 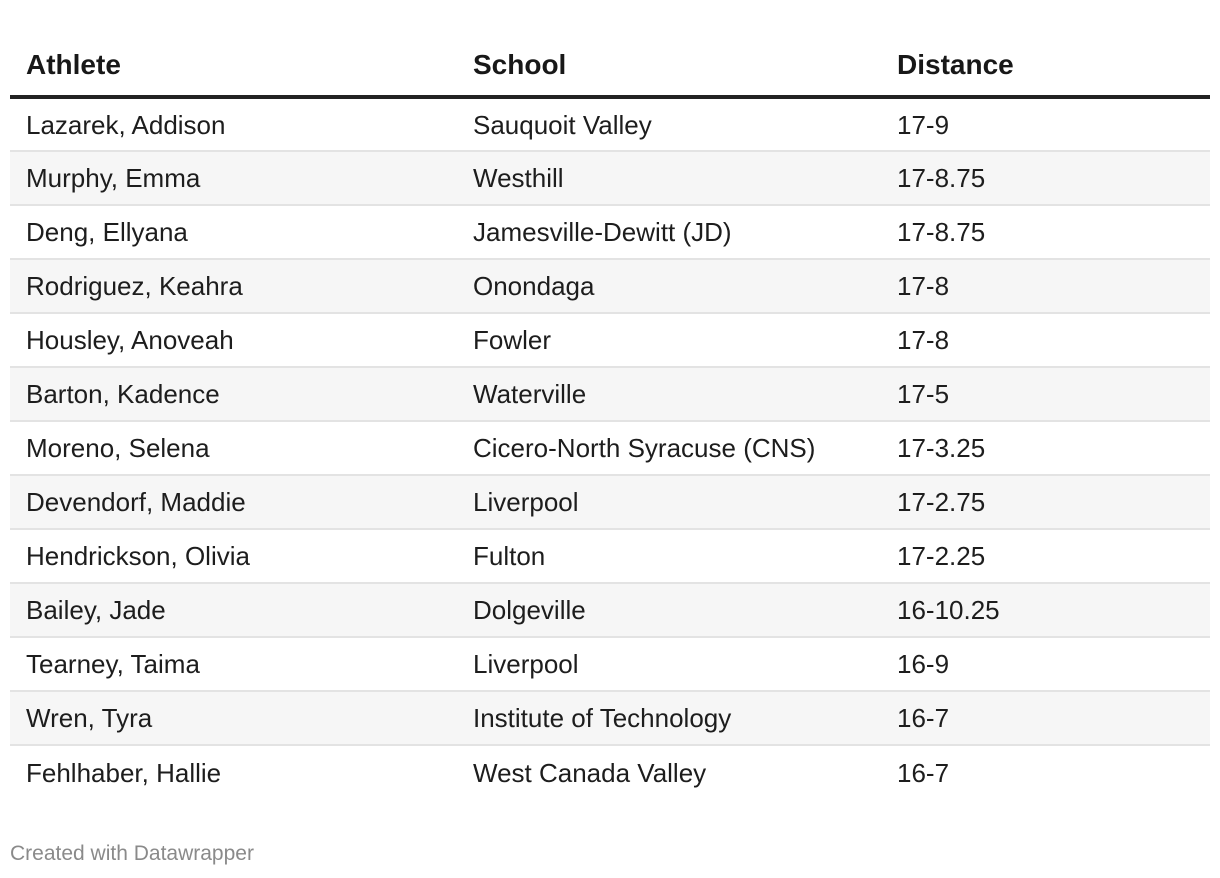 What do you see at coordinates (669, 232) in the screenshot?
I see `school-cell: Jamesville-Dewitt (JD)` at bounding box center [669, 232].